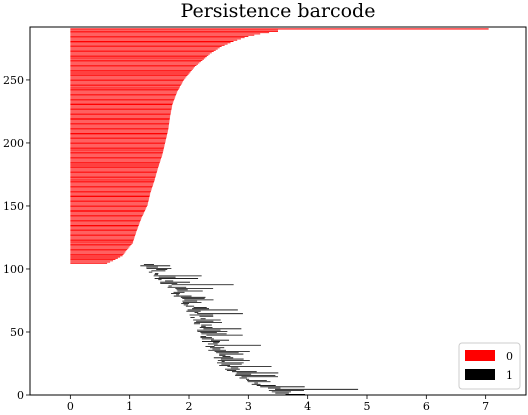  I want to click on legend-label-1: 1, so click(509, 375).